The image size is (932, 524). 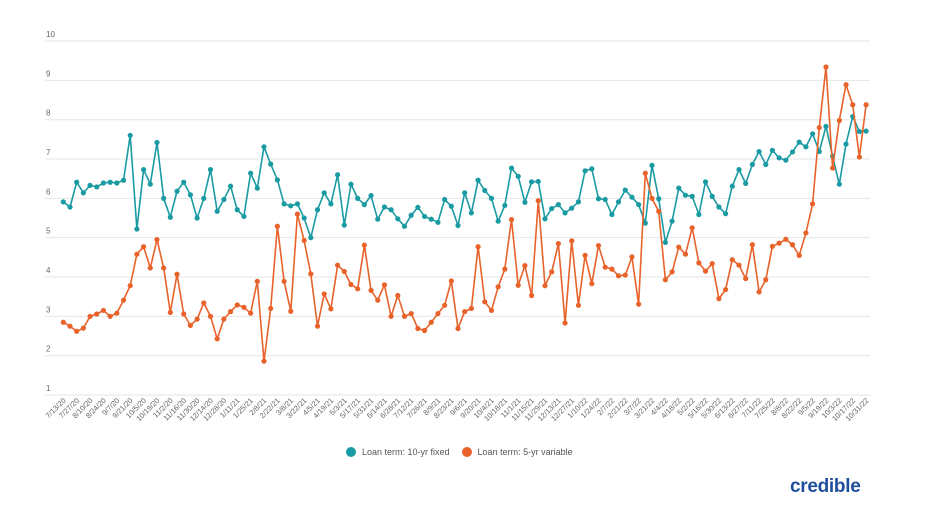 What do you see at coordinates (50, 211) in the screenshot?
I see `y-axis-ticks: 1 2 3 4 5 6 7 8 9 10` at bounding box center [50, 211].